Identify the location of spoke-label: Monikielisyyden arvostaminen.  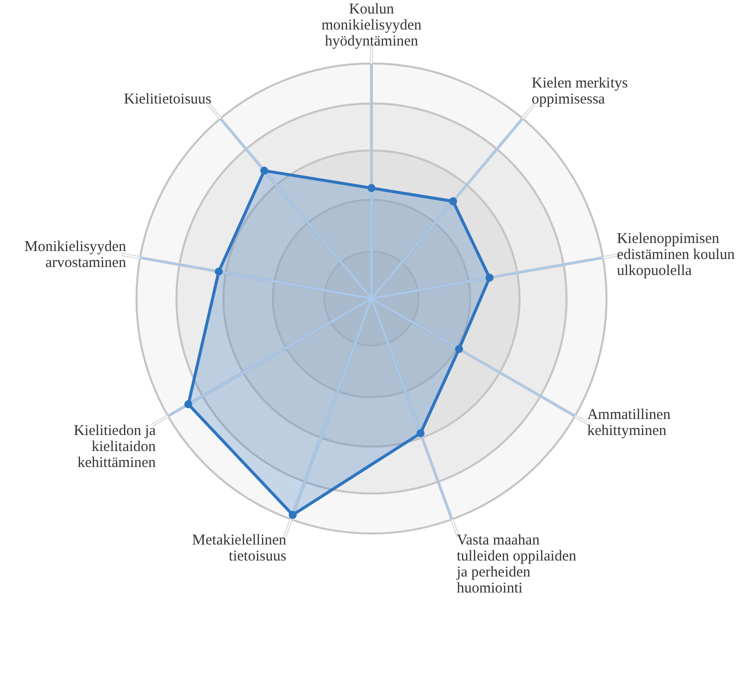
(75, 255).